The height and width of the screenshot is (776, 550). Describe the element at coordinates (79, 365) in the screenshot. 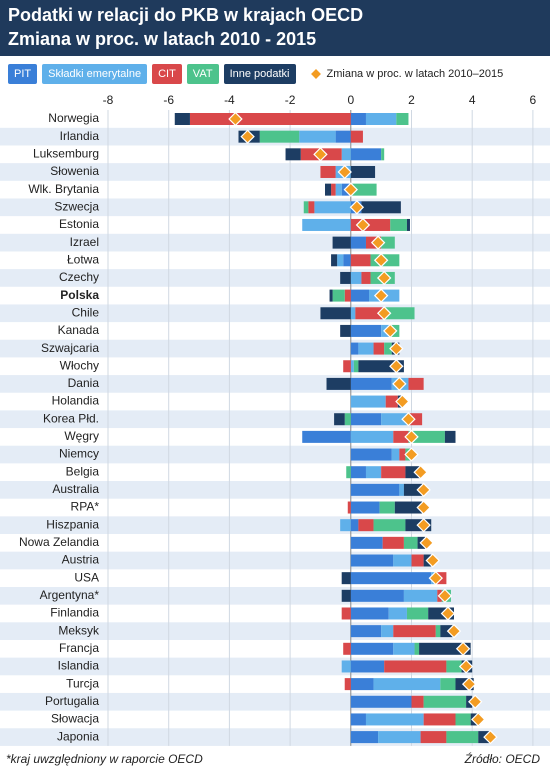

I see `y-tick-label: Włochy` at that location.